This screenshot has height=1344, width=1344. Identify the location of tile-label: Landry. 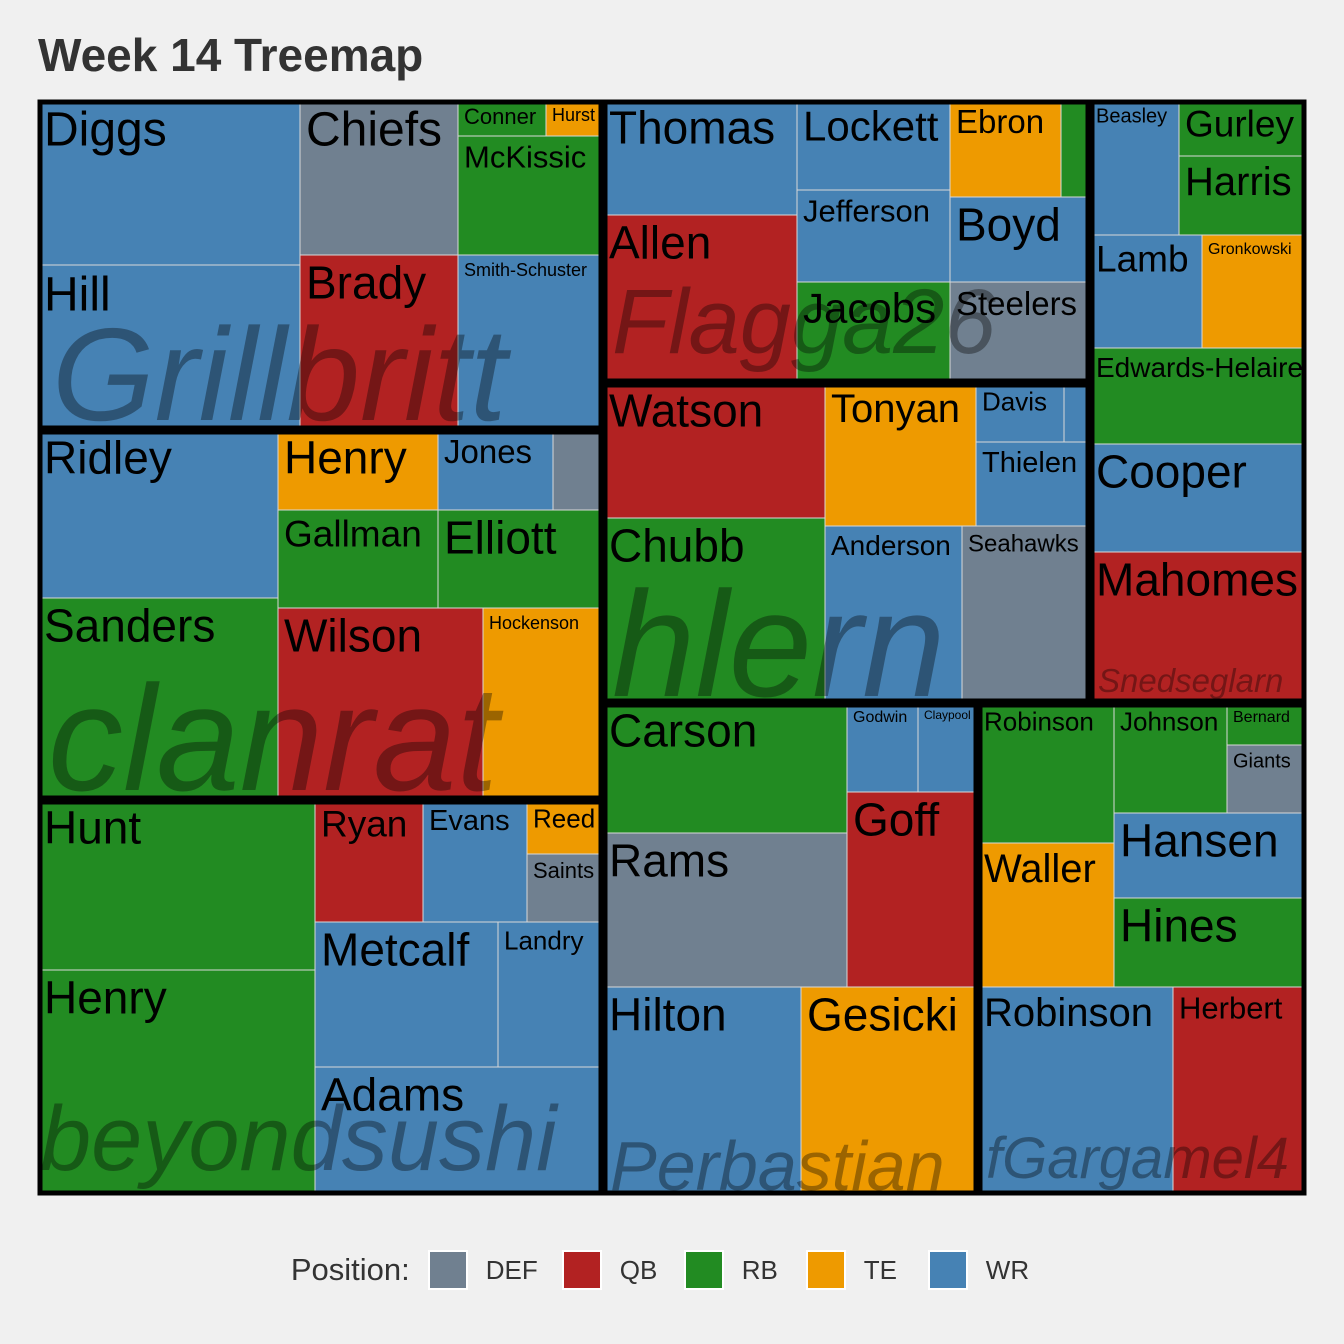
(544, 940).